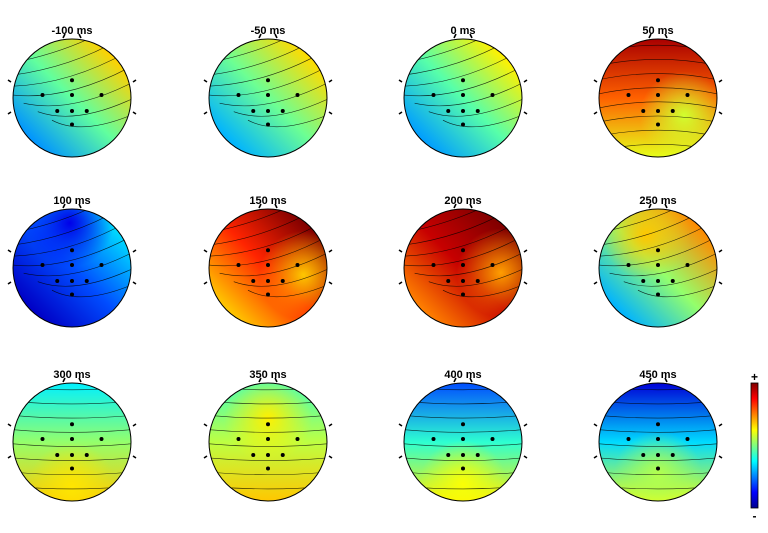 This screenshot has height=533, width=768. I want to click on time-label: 100 ms, so click(71, 201).